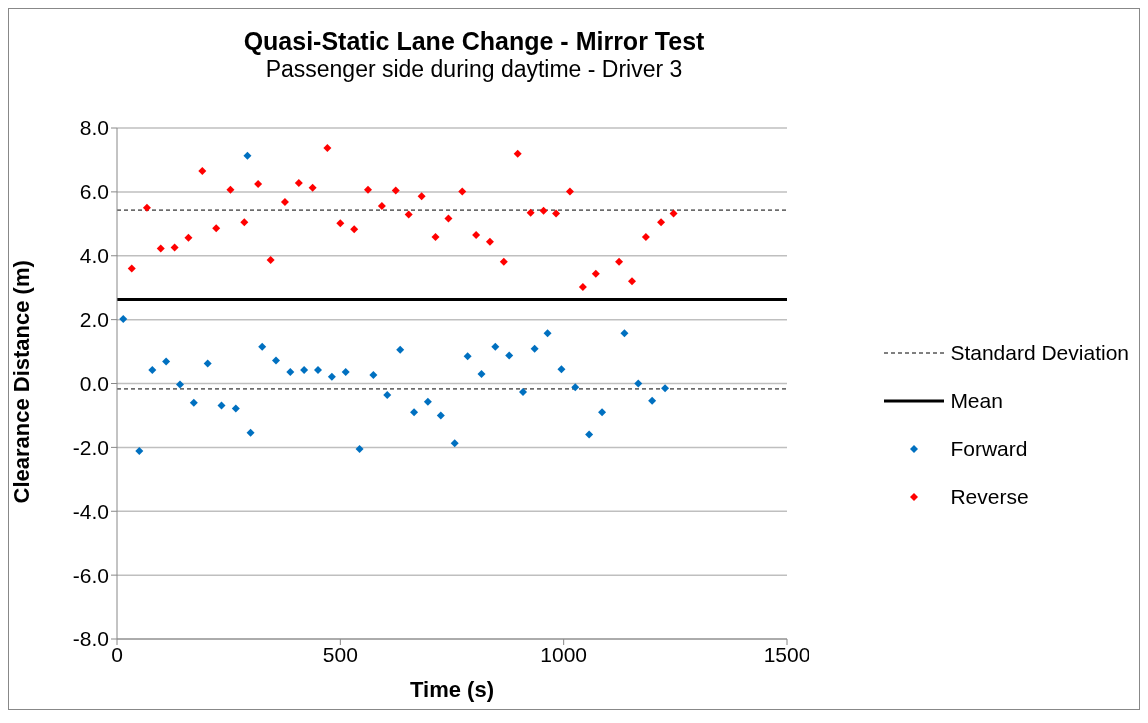 The height and width of the screenshot is (723, 1148). Describe the element at coordinates (976, 401) in the screenshot. I see `legend-label: Mean` at that location.